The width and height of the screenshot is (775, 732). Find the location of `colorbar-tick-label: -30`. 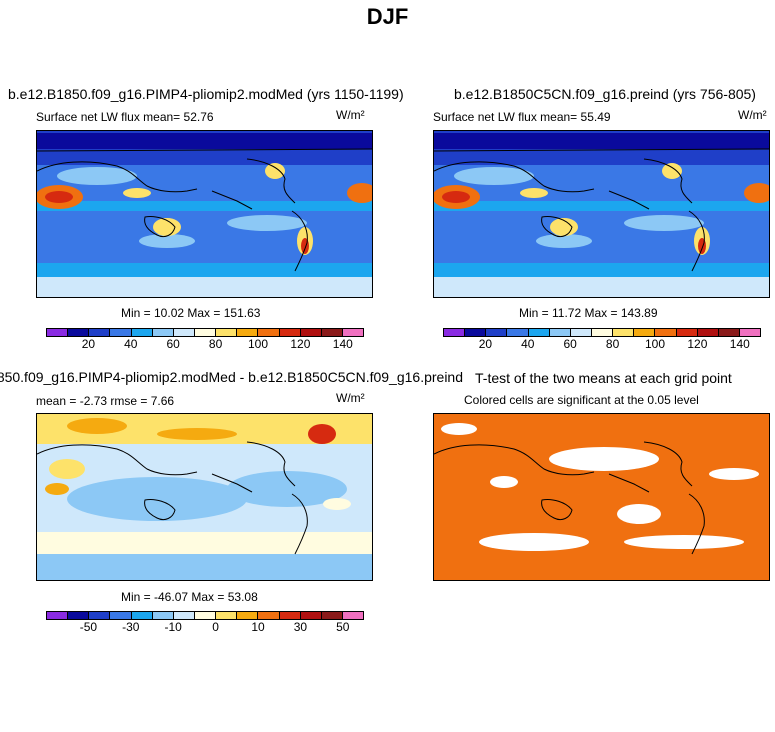

colorbar-tick-label: -30 is located at coordinates (131, 627).